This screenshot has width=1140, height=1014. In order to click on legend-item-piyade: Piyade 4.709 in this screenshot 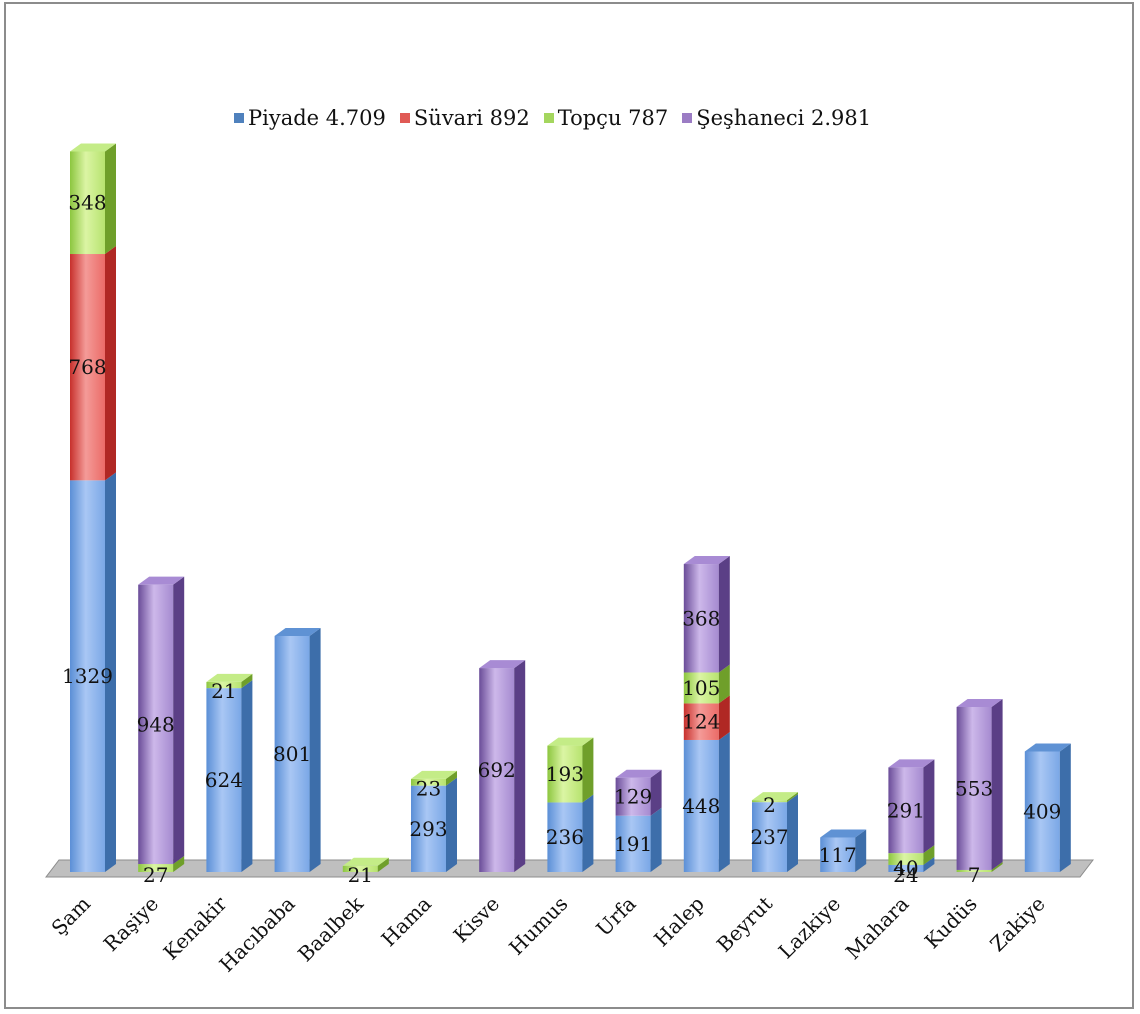, I will do `click(310, 118)`.